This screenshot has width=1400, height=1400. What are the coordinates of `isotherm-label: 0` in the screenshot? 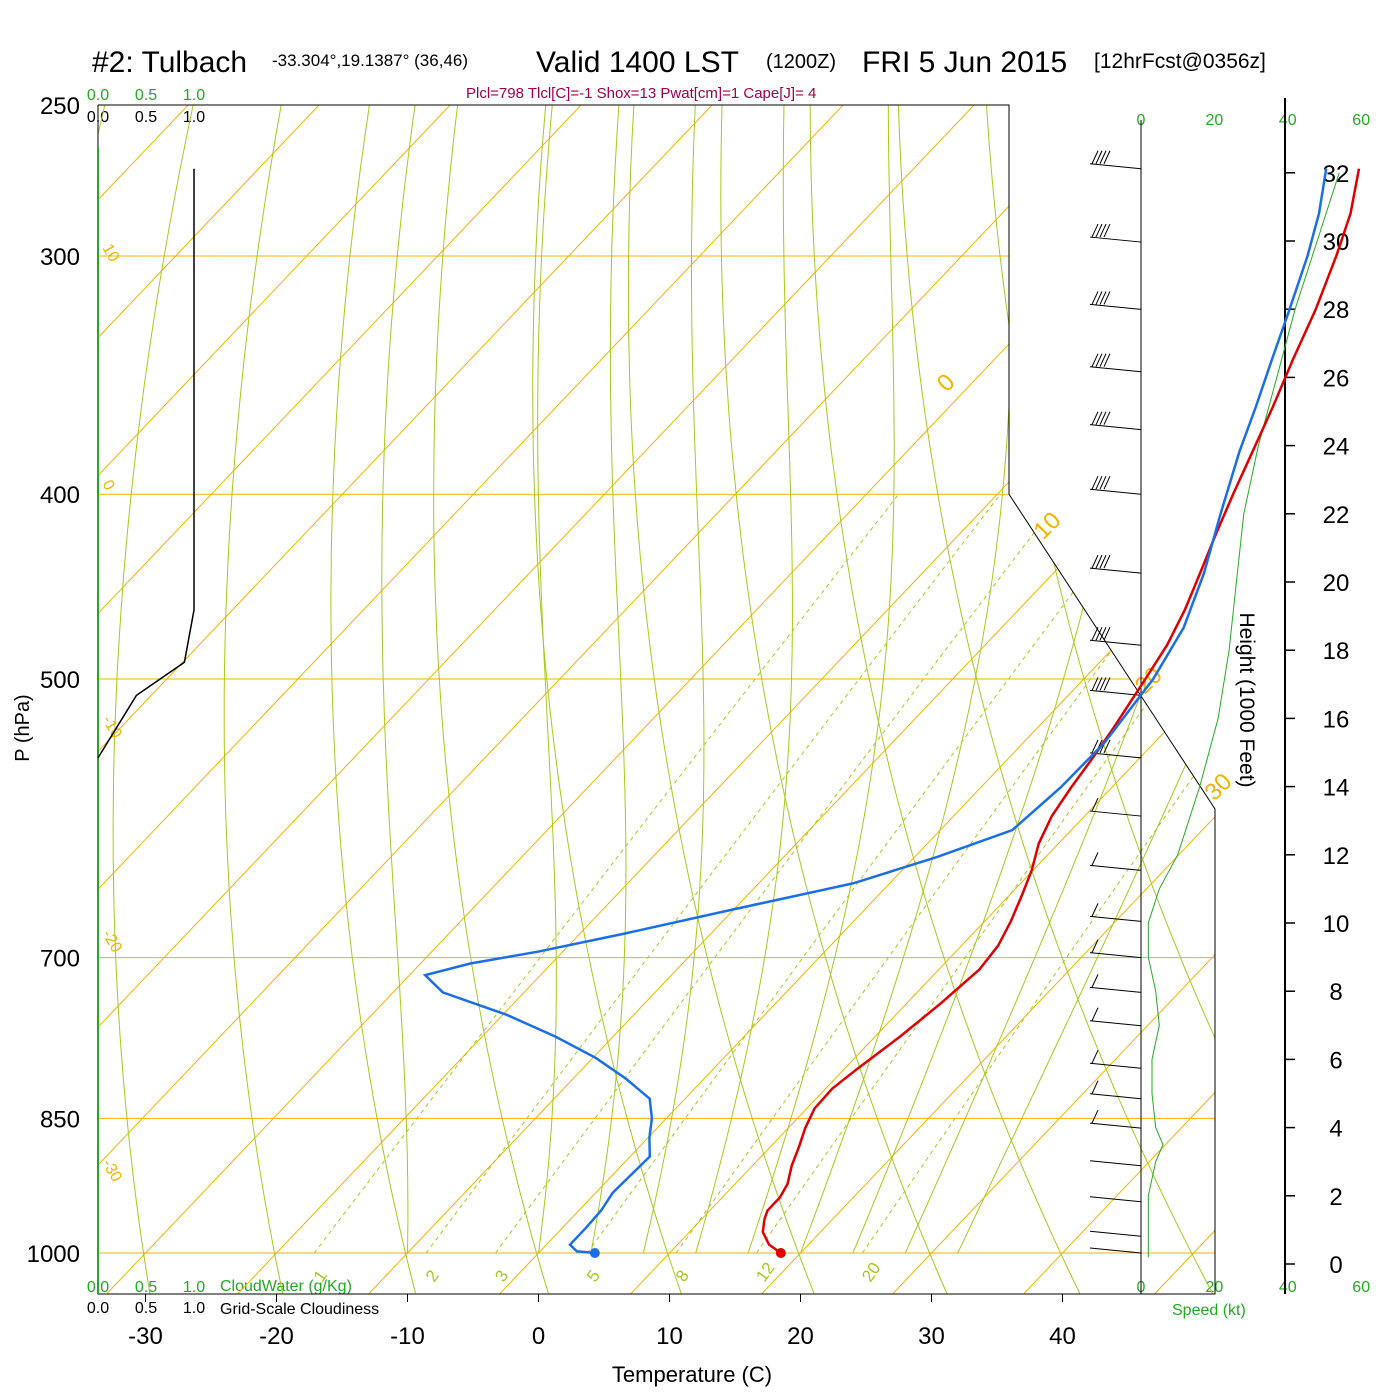 It's located at (946, 383).